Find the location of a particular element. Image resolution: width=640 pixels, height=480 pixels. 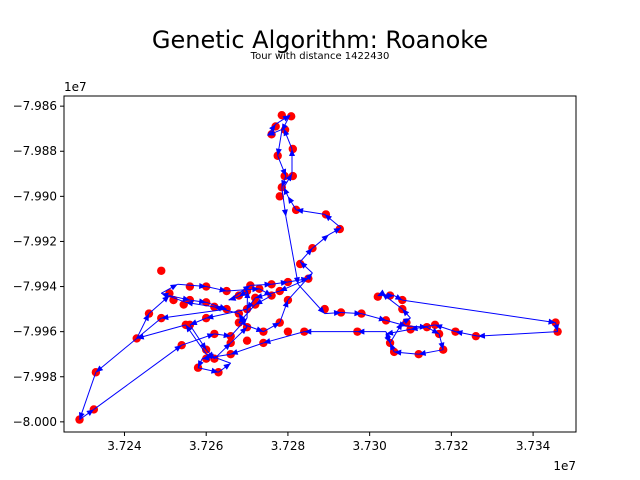

y-tick-label: −7.998 is located at coordinates (35, 377).